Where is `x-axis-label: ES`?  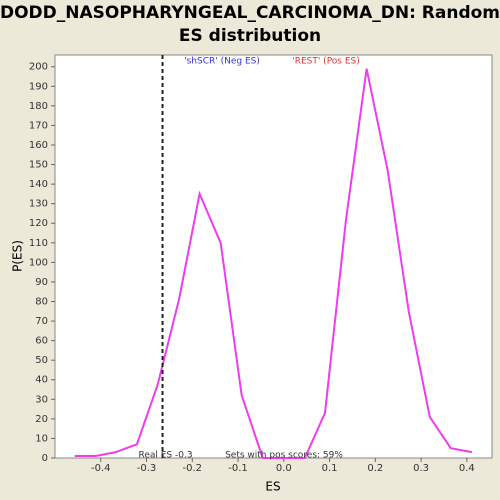 x-axis-label: ES is located at coordinates (272, 487).